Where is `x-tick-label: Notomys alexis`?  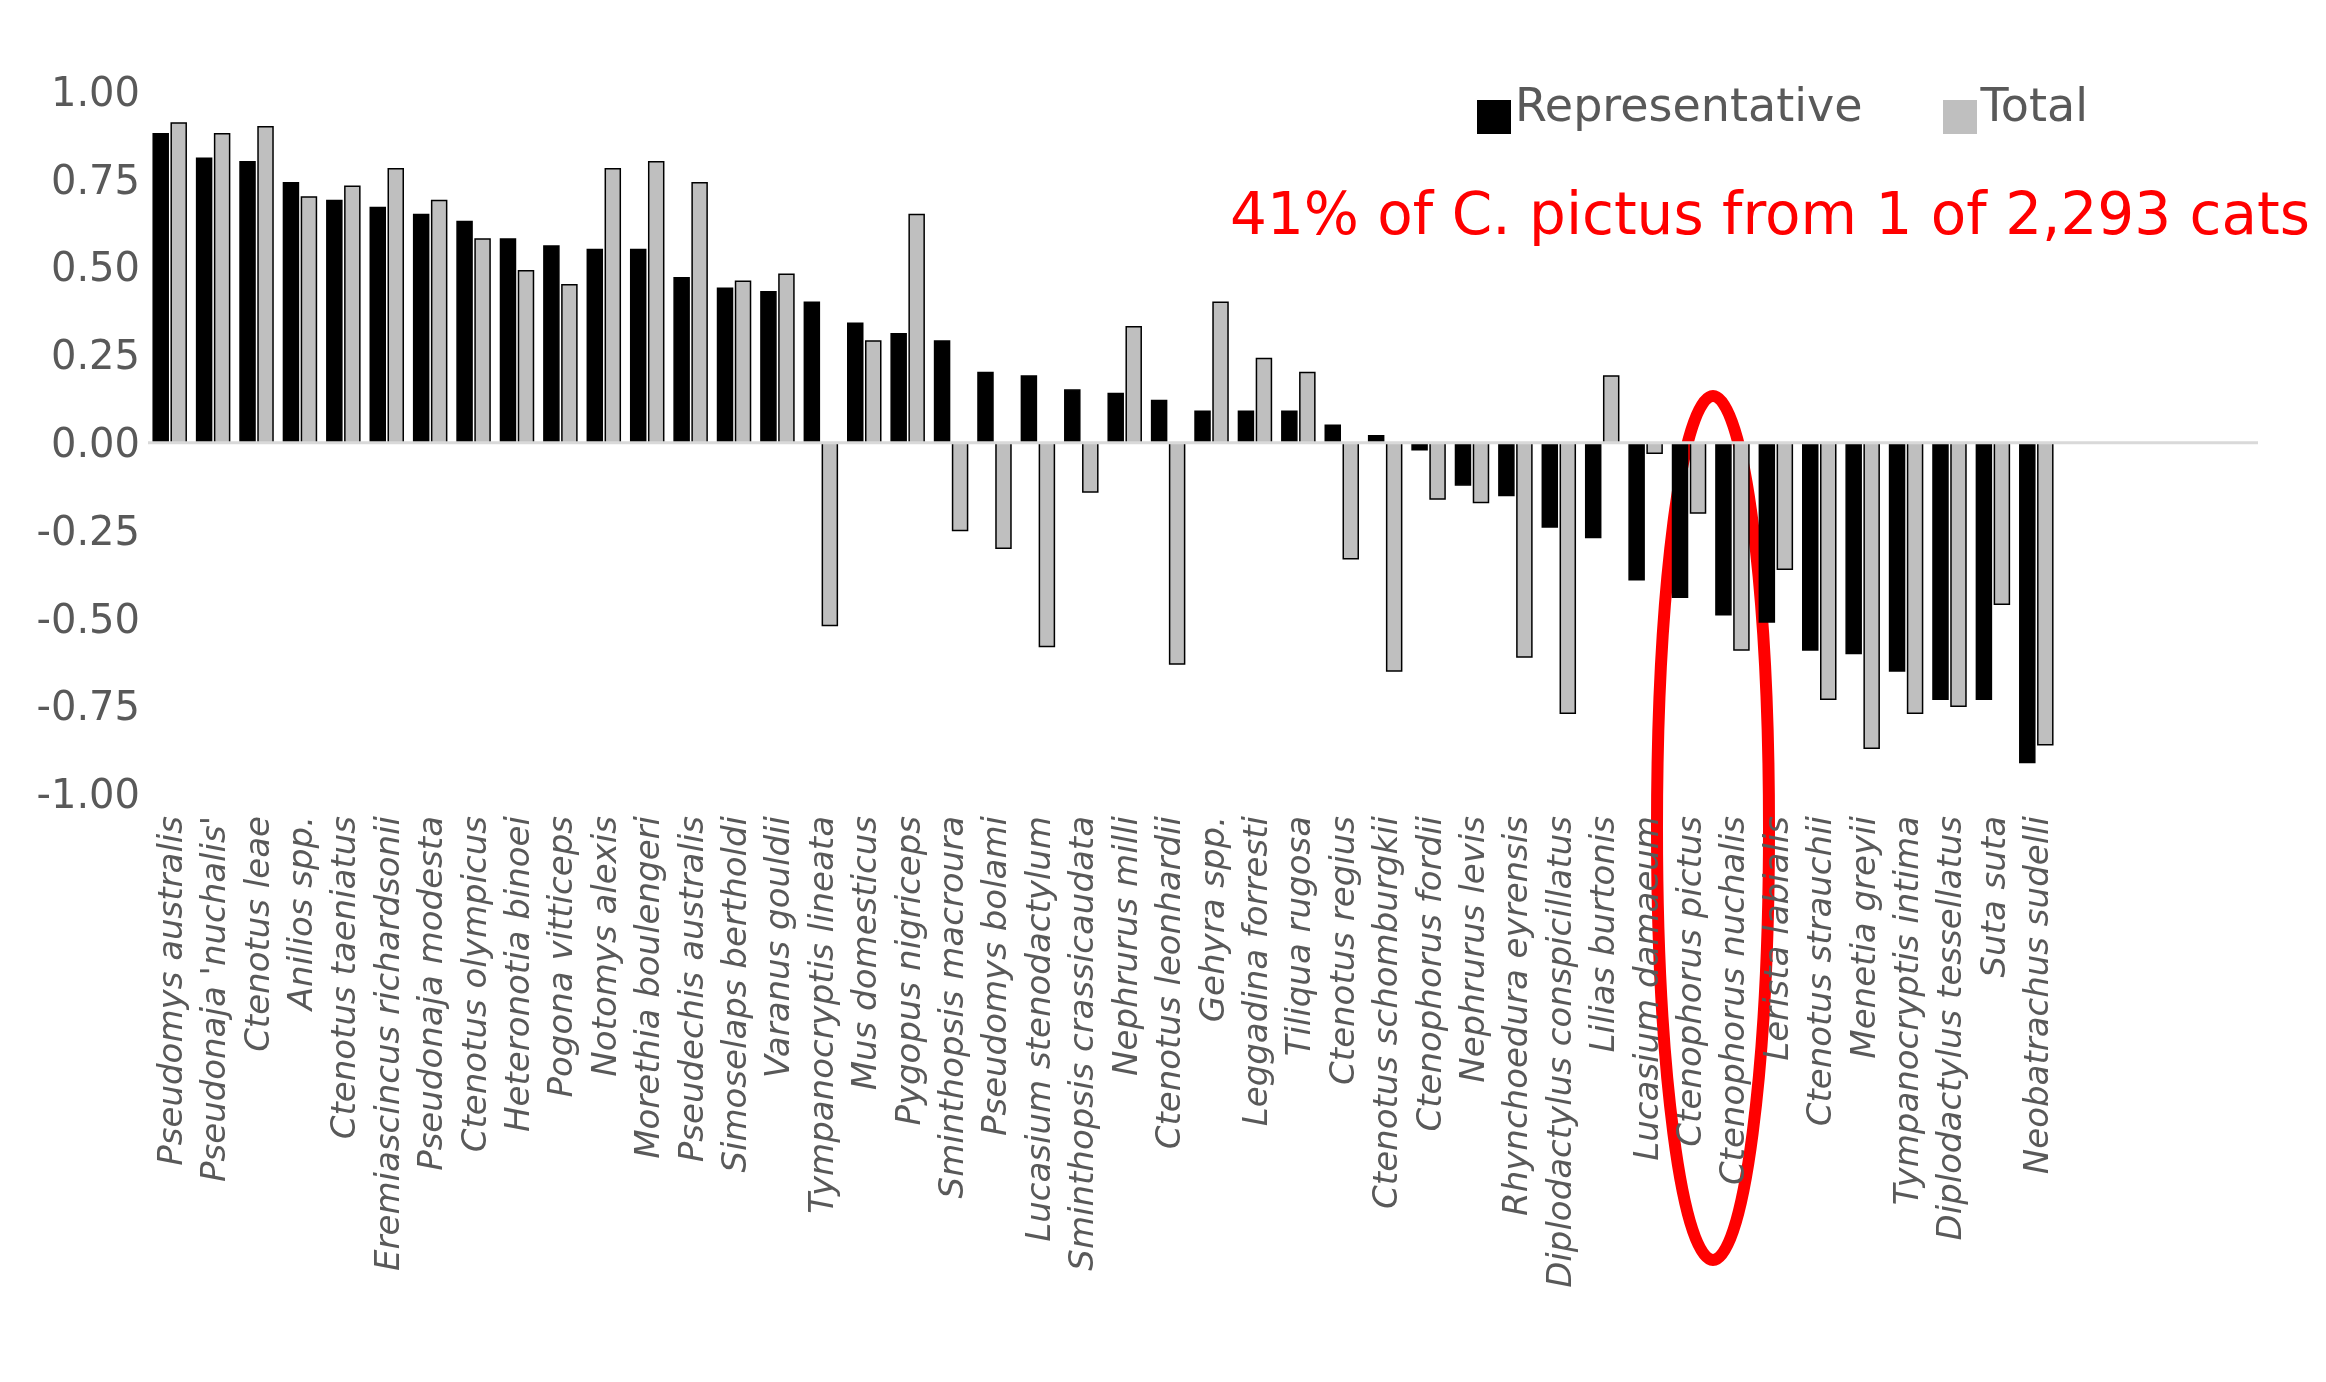
x-tick-label: Notomys alexis is located at coordinates (603, 946).